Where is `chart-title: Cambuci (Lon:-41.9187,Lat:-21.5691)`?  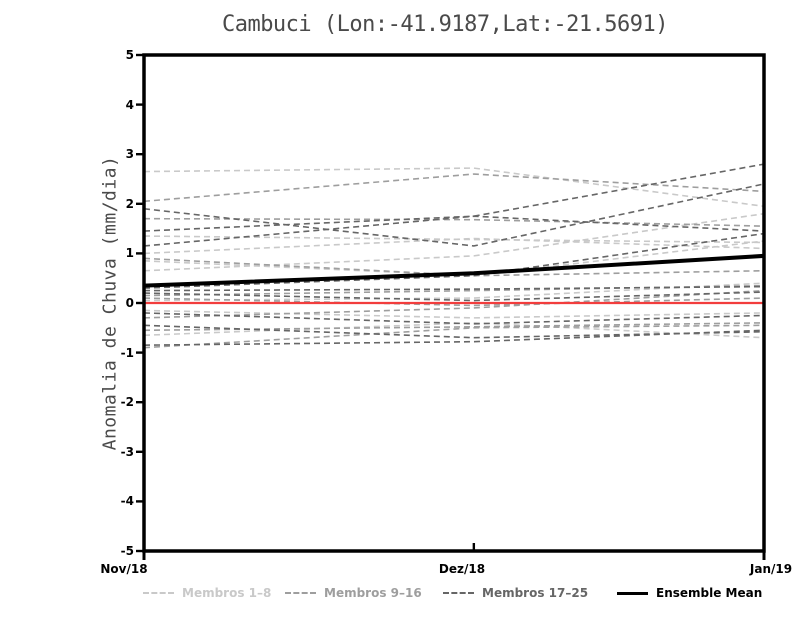
chart-title: Cambuci (Lon:-41.9187,Lat:-21.5691) is located at coordinates (445, 24).